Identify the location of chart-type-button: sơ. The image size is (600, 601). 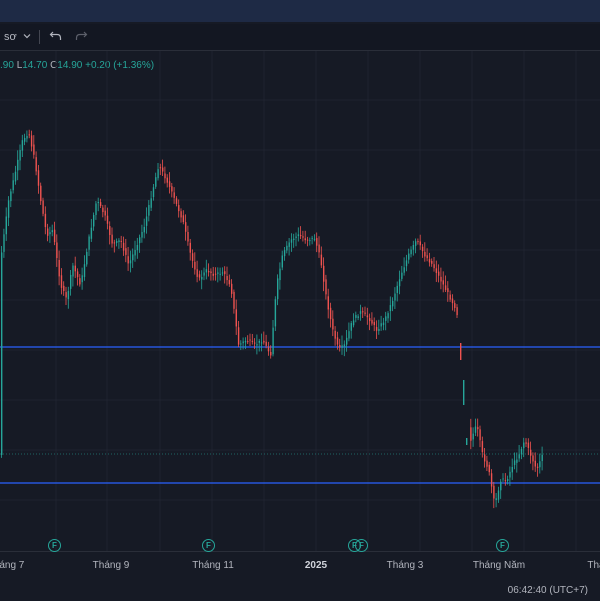
(17, 37).